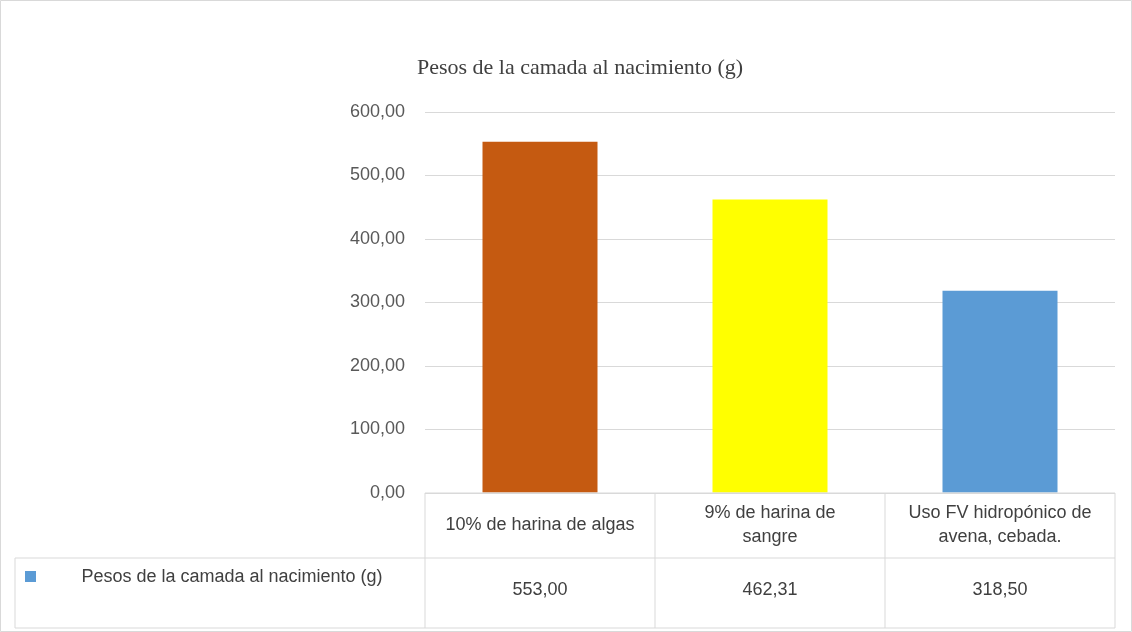 The height and width of the screenshot is (632, 1132). What do you see at coordinates (1000, 588) in the screenshot?
I see `data-label: 318,50` at bounding box center [1000, 588].